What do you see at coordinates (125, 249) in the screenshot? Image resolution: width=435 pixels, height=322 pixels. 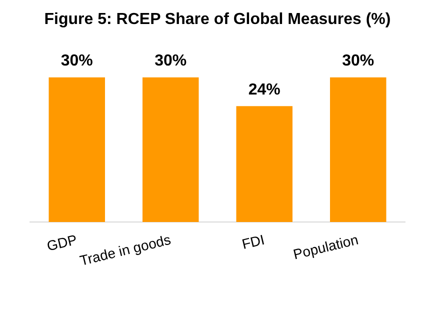 I see `x-tick-label: Trade in goods` at bounding box center [125, 249].